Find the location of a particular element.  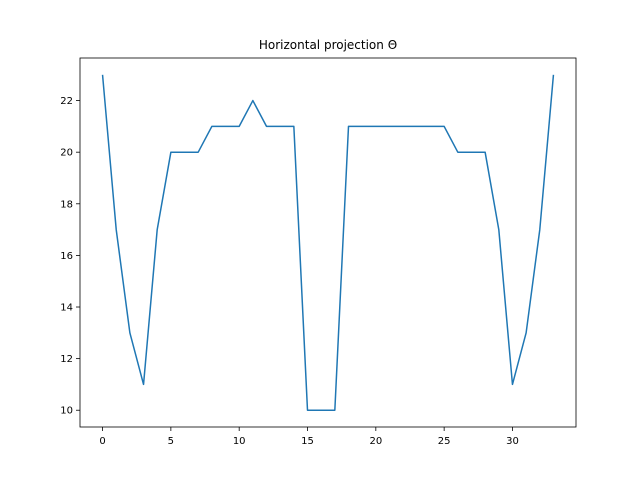

y-tick-label: 14 is located at coordinates (66, 308).